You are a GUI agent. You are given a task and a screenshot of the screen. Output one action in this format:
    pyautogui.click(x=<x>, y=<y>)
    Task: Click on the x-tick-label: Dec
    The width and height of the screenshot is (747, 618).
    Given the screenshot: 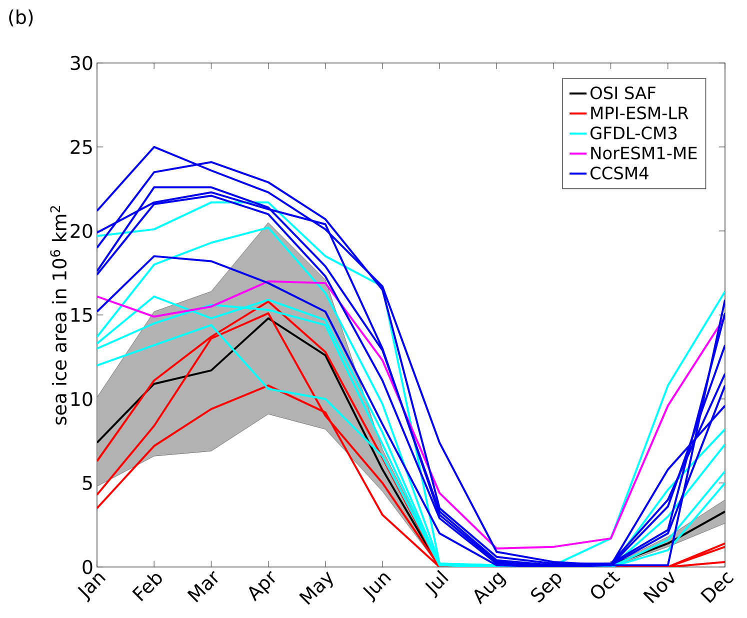 What is the action you would take?
    pyautogui.click(x=717, y=588)
    